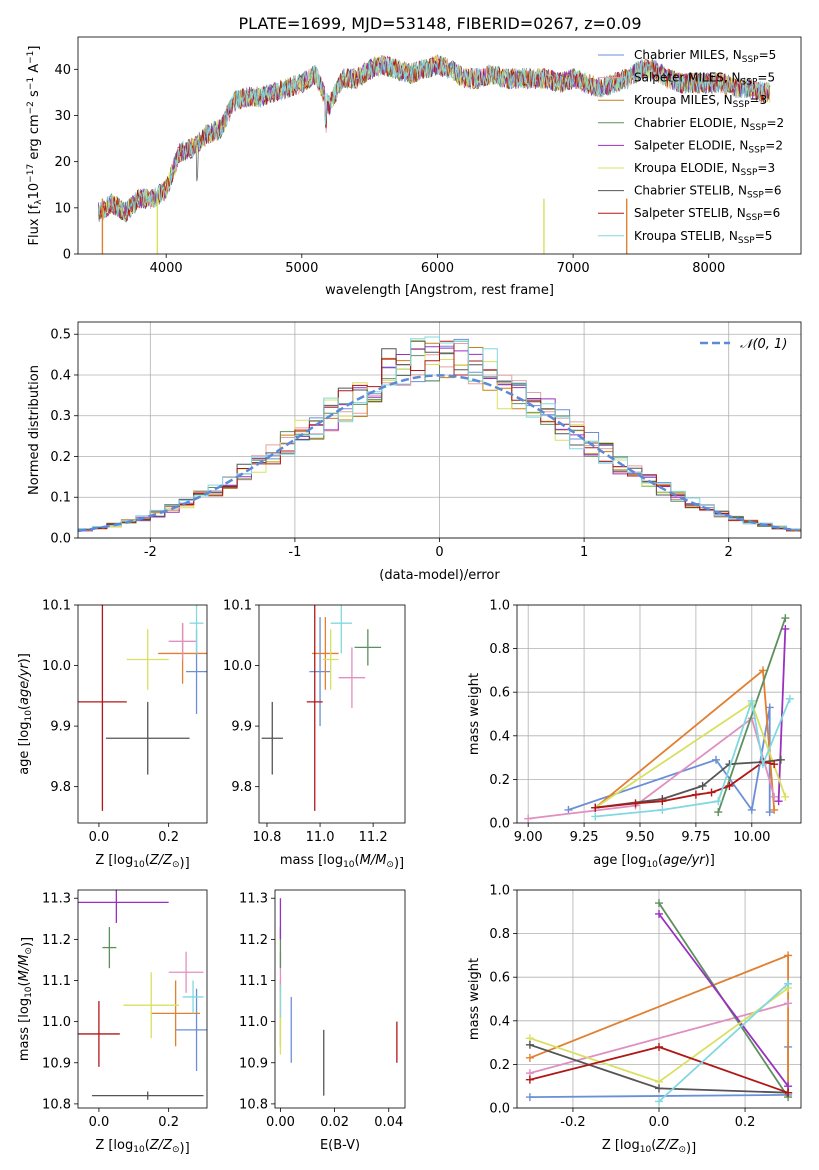  What do you see at coordinates (474, 714) in the screenshot?
I see `y-axis-label: mass weight` at bounding box center [474, 714].